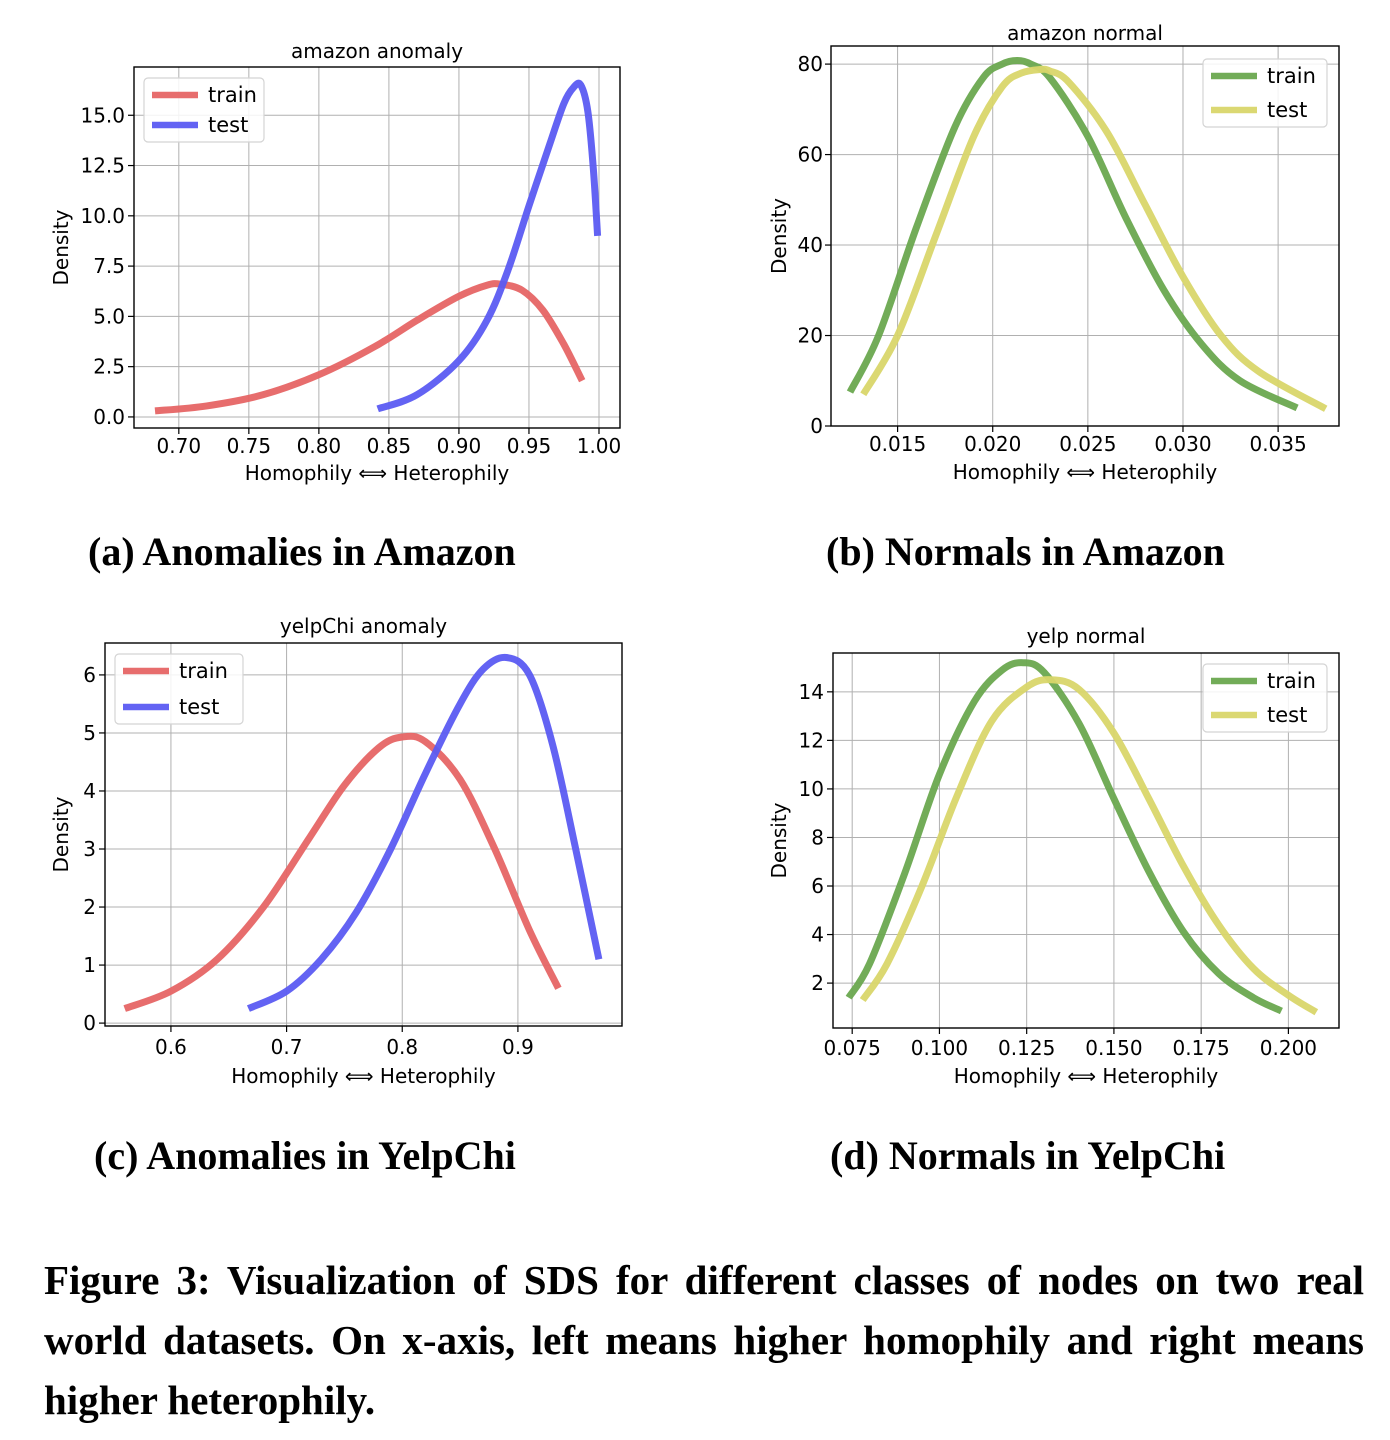 This screenshot has width=1390, height=1440. I want to click on chart-title: amazon anomaly, so click(377, 51).